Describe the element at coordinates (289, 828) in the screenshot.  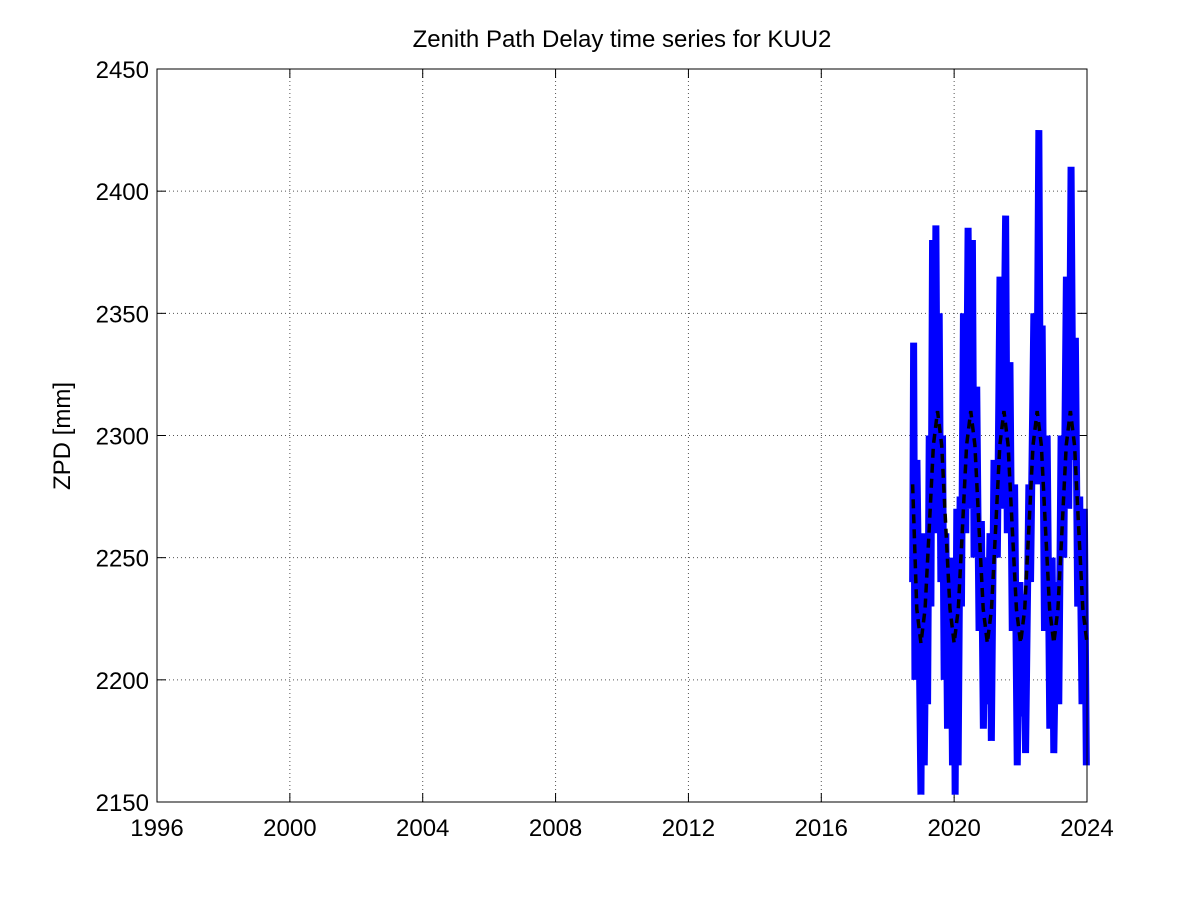
I see `x-tick-label: 2000` at that location.